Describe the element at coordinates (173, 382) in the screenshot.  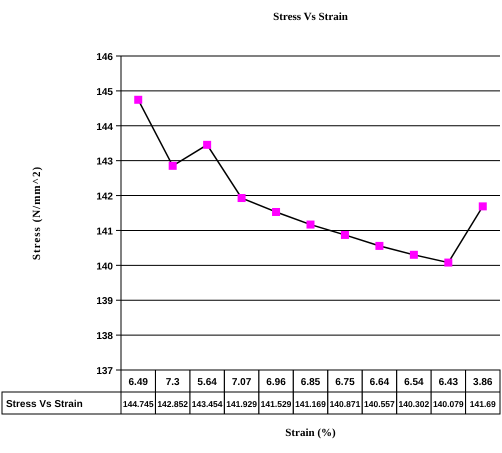
I see `x-tick-label: 7.3` at that location.